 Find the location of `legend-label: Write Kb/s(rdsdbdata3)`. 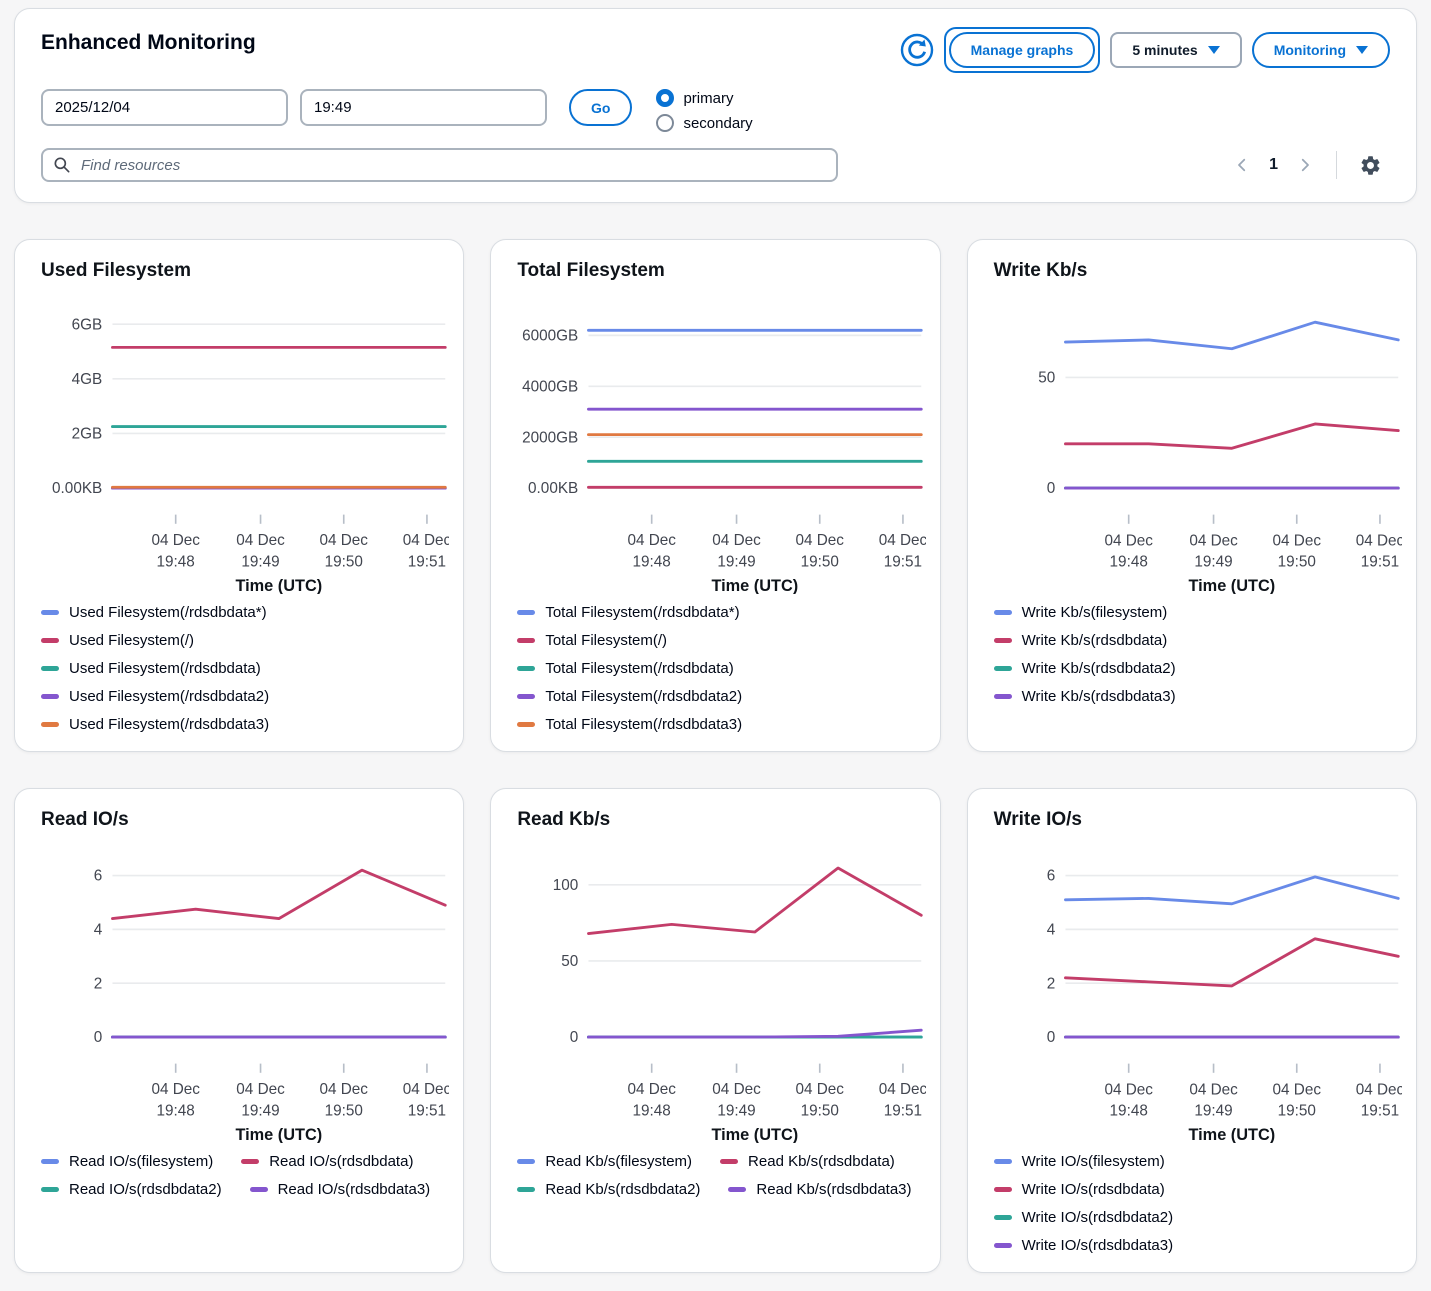

legend-label: Write Kb/s(rdsdbdata3) is located at coordinates (1098, 697).